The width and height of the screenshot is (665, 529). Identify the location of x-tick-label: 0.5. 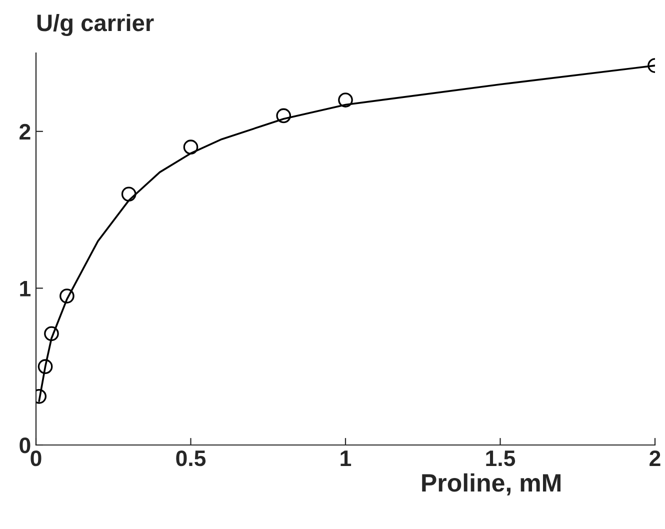
(191, 458).